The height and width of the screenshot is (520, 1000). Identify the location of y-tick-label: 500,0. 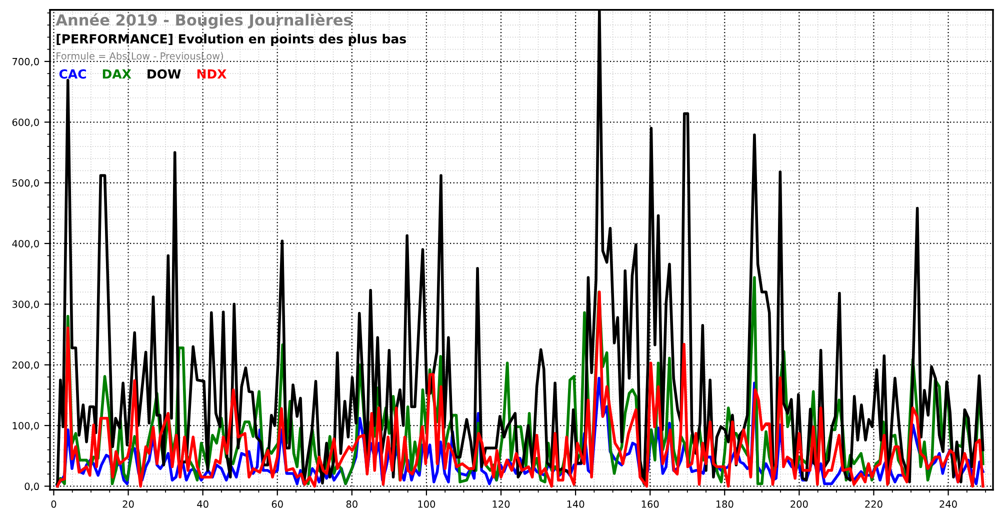
(25, 183).